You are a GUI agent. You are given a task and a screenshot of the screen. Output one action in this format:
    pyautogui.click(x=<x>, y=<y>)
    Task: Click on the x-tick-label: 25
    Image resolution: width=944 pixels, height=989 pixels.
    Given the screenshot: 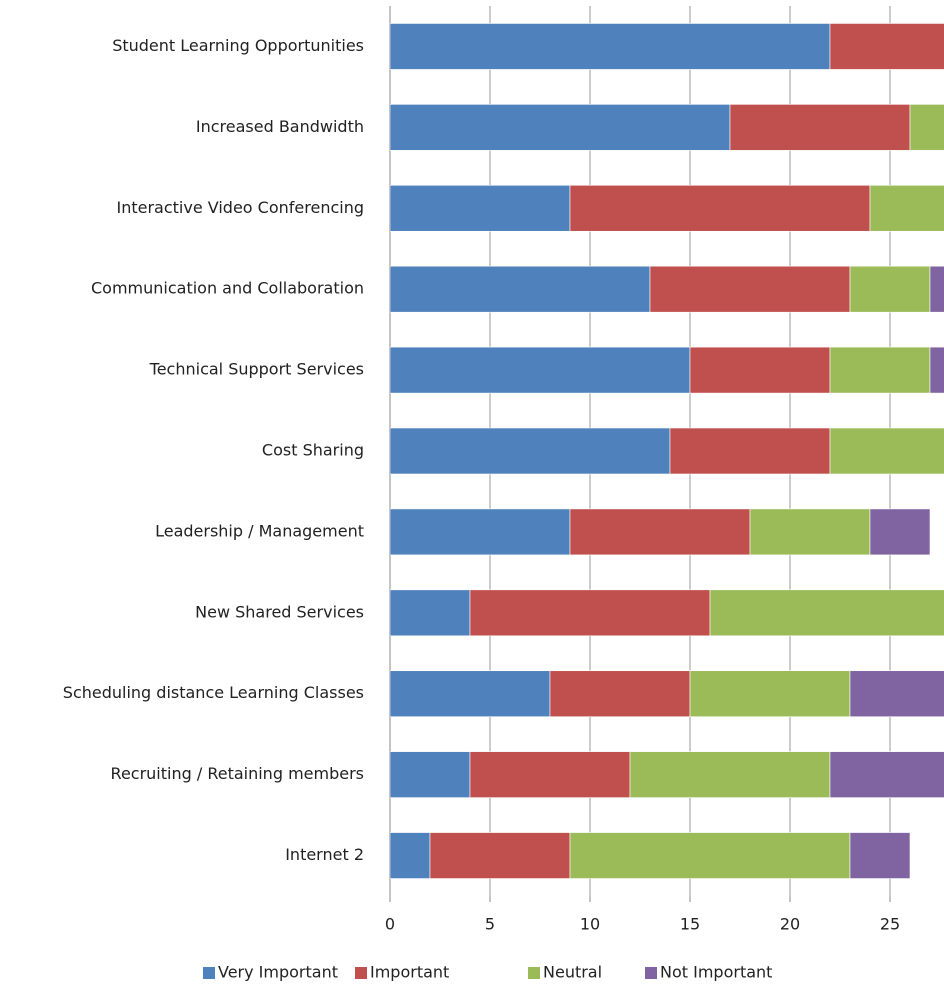 What is the action you would take?
    pyautogui.click(x=890, y=924)
    